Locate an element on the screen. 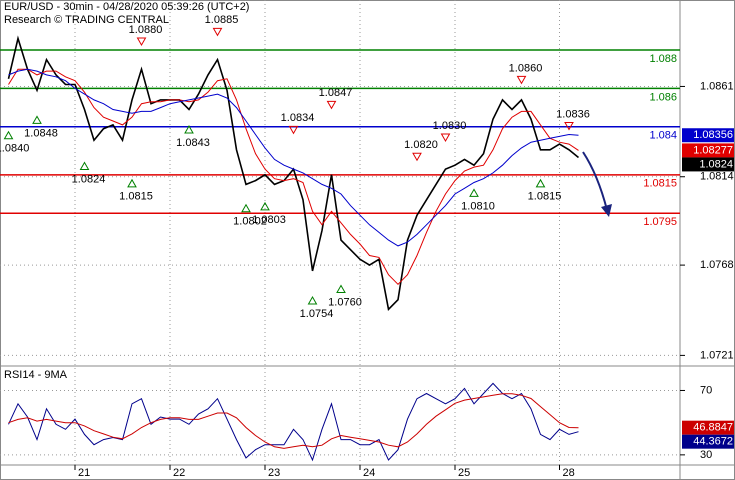  swing-label: 1.0847 is located at coordinates (336, 93).